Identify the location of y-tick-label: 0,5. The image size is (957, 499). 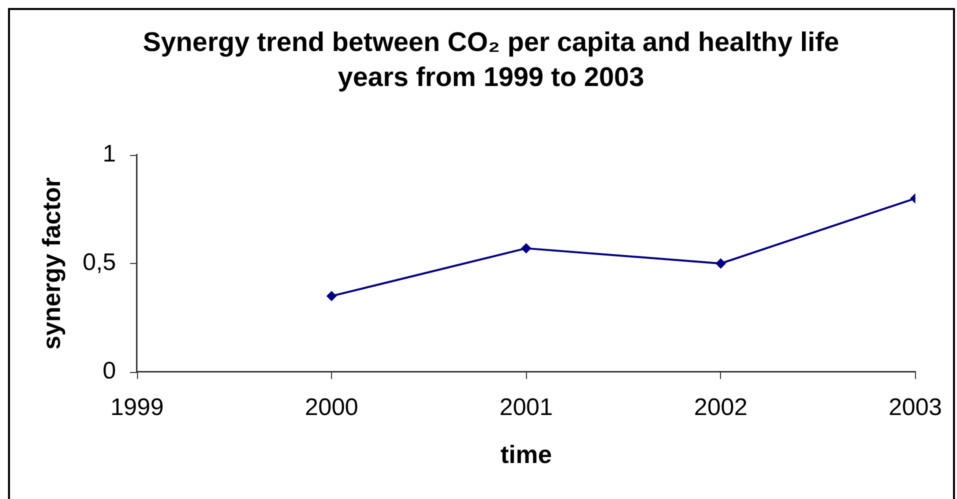
(99, 262).